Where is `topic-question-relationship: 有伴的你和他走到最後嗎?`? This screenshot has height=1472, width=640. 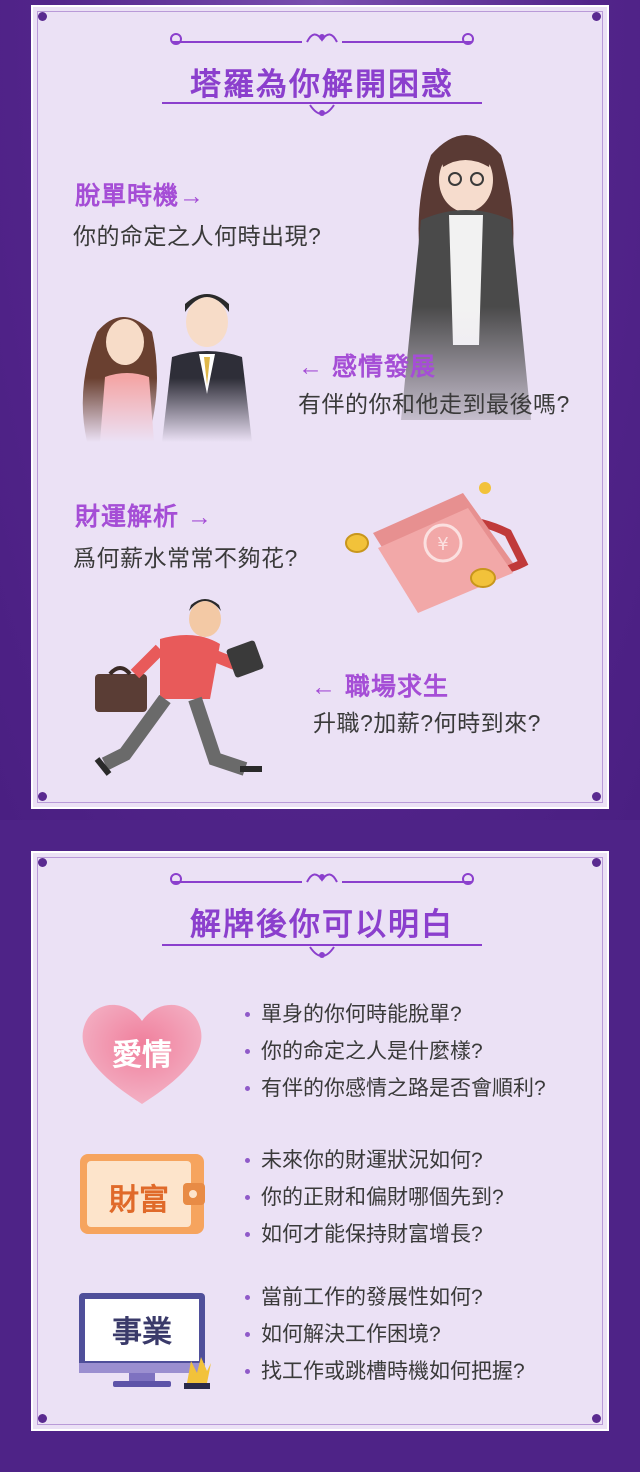
topic-question-relationship: 有伴的你和他走到最後嗎? is located at coordinates (434, 404).